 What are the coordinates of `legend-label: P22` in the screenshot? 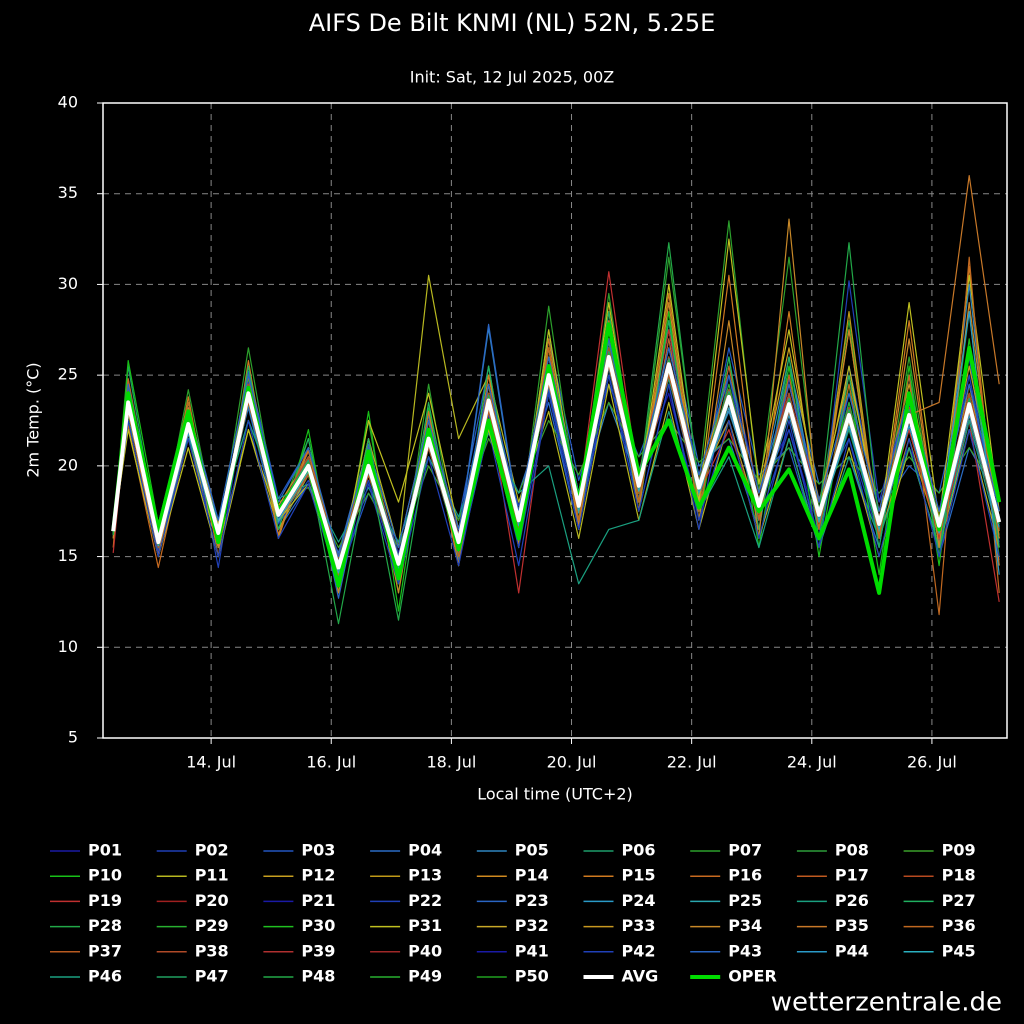 It's located at (425, 900).